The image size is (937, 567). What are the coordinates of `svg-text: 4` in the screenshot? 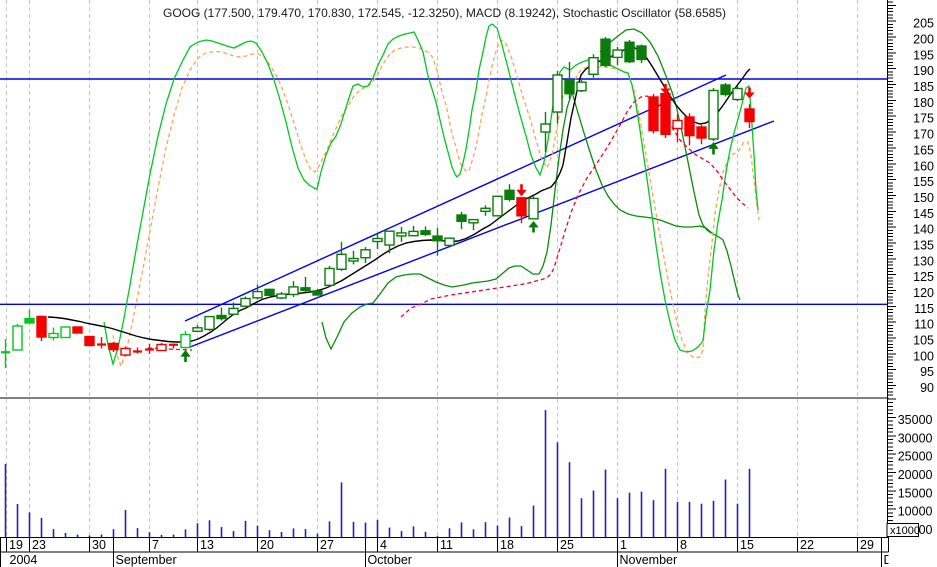 It's located at (383, 545).